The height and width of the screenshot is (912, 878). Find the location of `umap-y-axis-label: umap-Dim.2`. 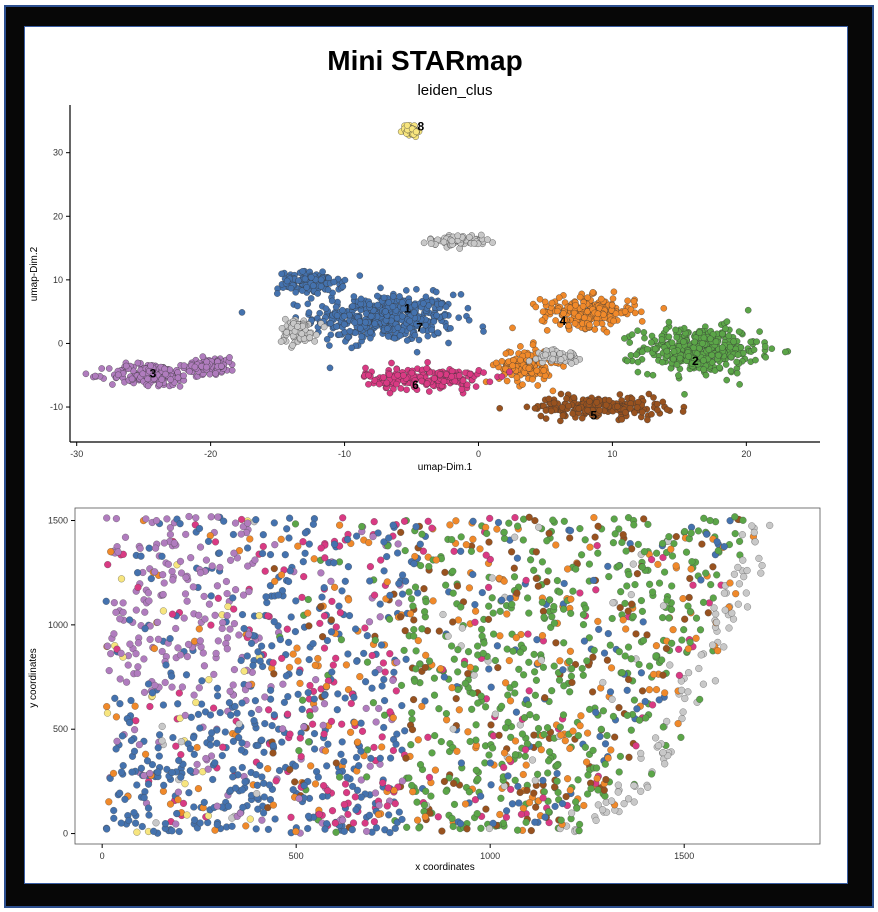

umap-y-axis-label: umap-Dim.2 is located at coordinates (34, 273).